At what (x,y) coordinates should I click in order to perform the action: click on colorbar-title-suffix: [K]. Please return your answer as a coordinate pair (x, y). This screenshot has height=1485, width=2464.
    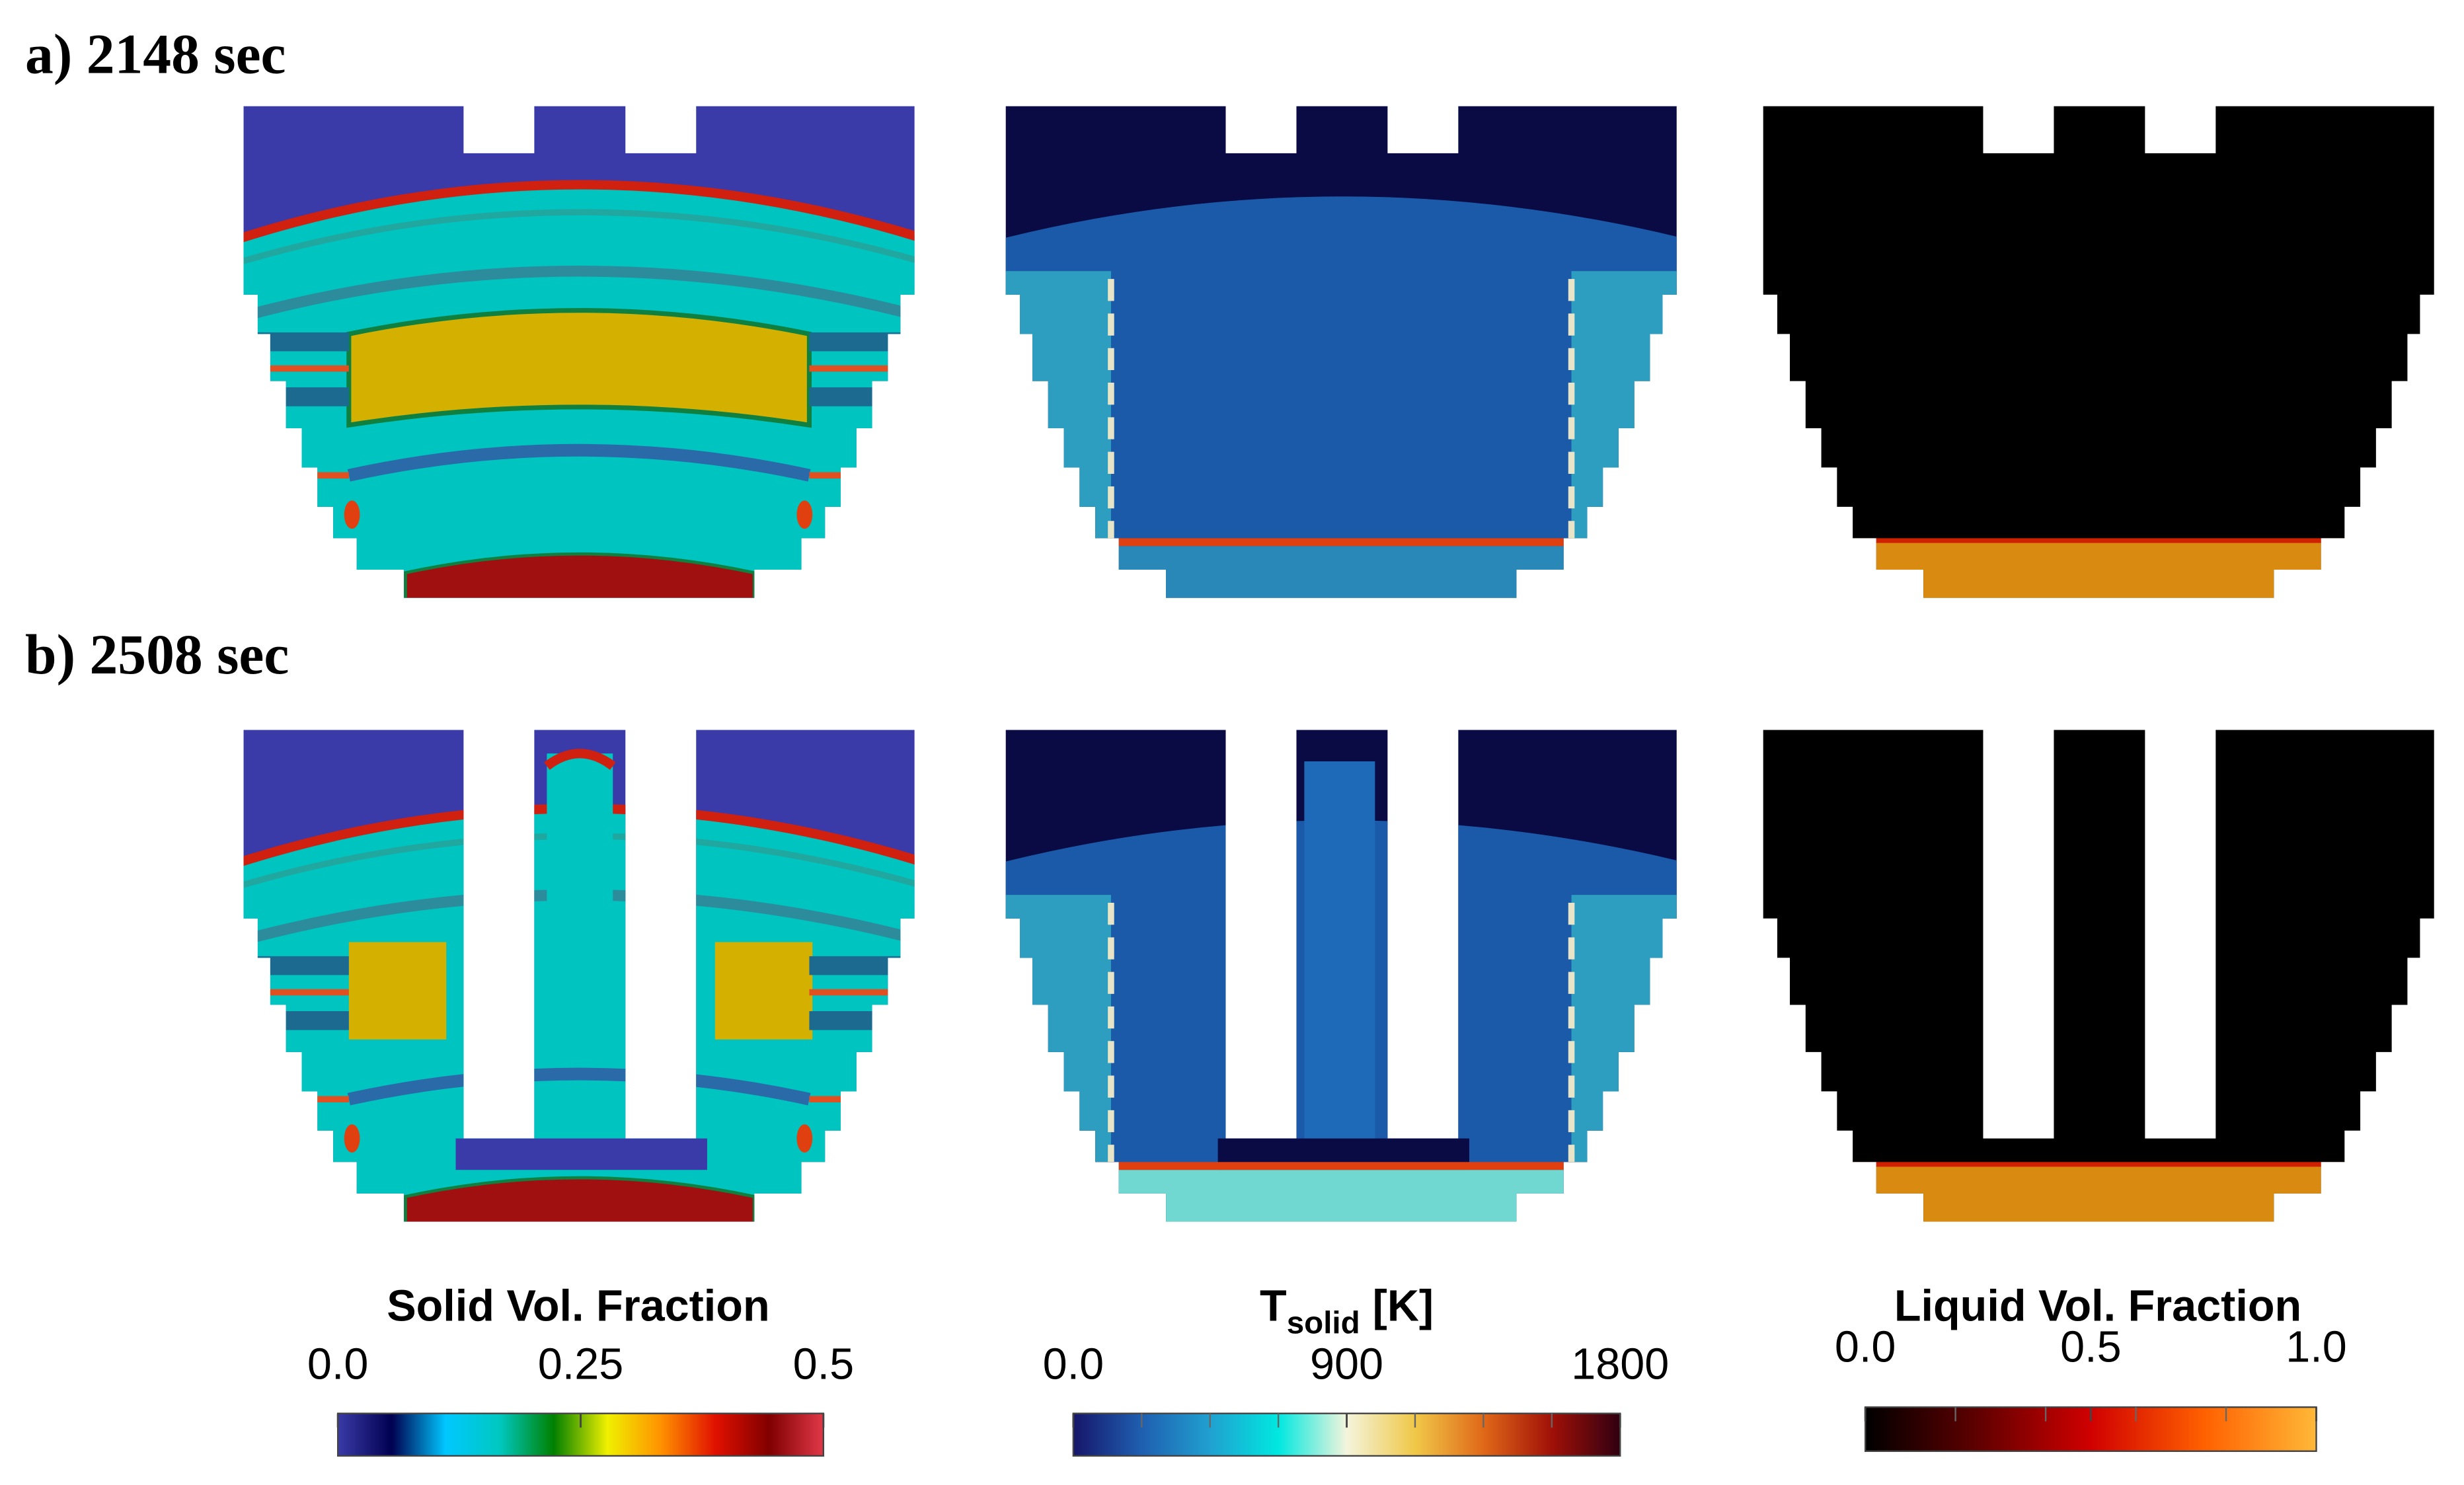
    Looking at the image, I should click on (1403, 1305).